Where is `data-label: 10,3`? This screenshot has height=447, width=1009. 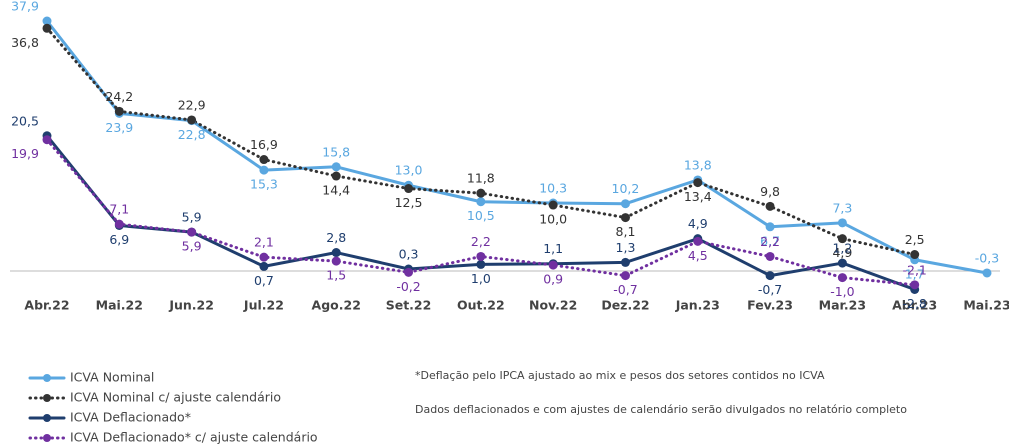 data-label: 10,3 is located at coordinates (553, 188).